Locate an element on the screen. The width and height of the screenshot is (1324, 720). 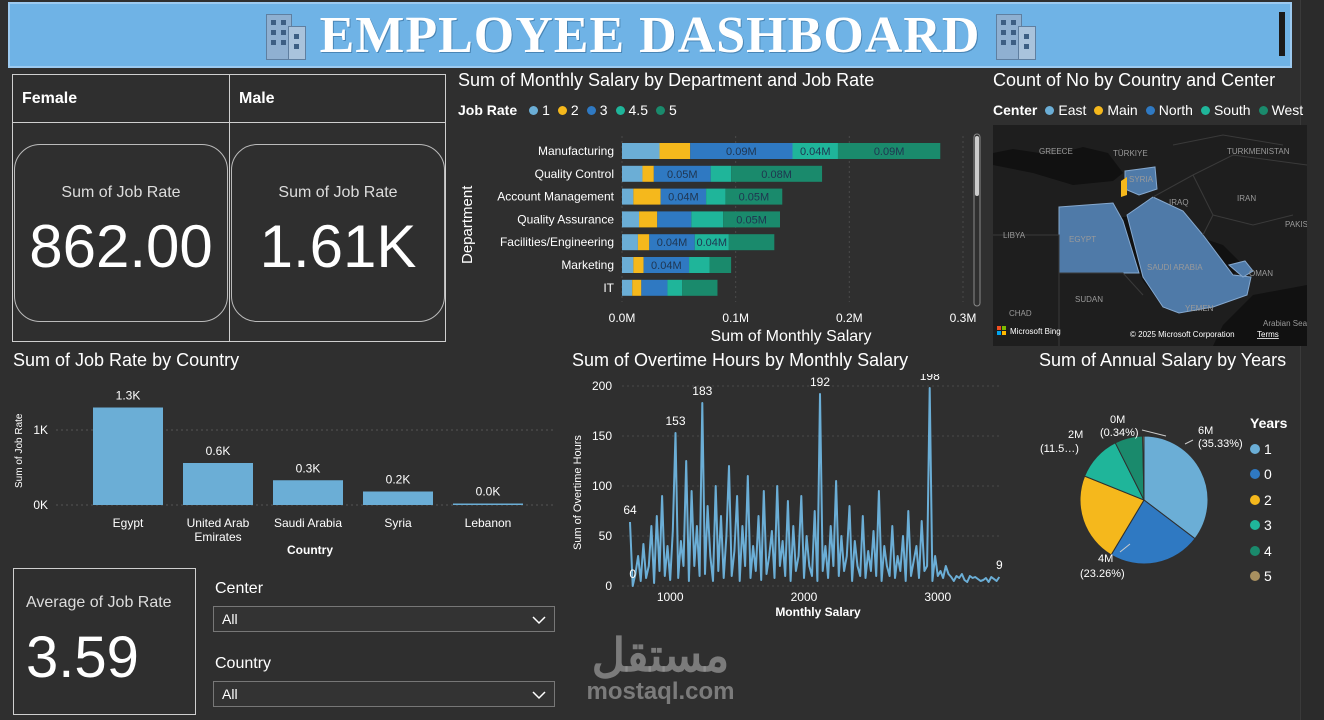
legend-item: 4 is located at coordinates (1268, 552).